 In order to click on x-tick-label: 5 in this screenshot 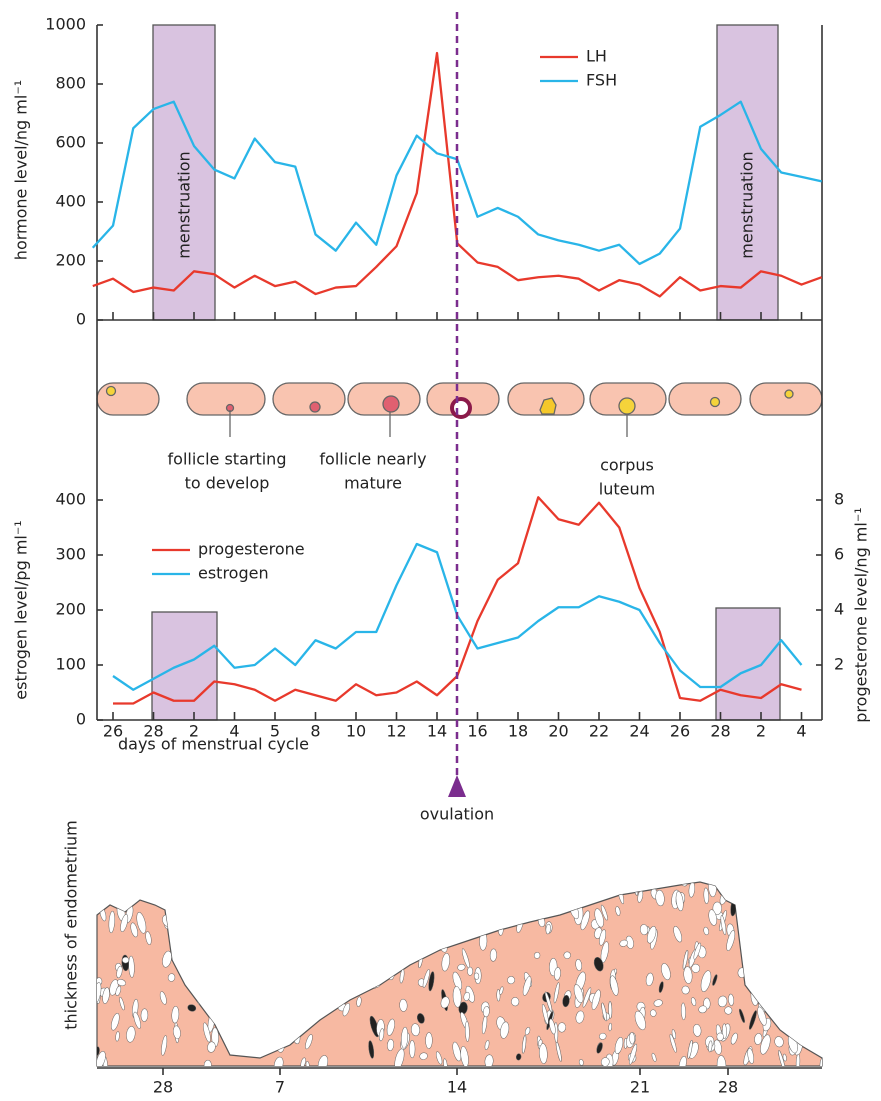, I will do `click(275, 731)`.